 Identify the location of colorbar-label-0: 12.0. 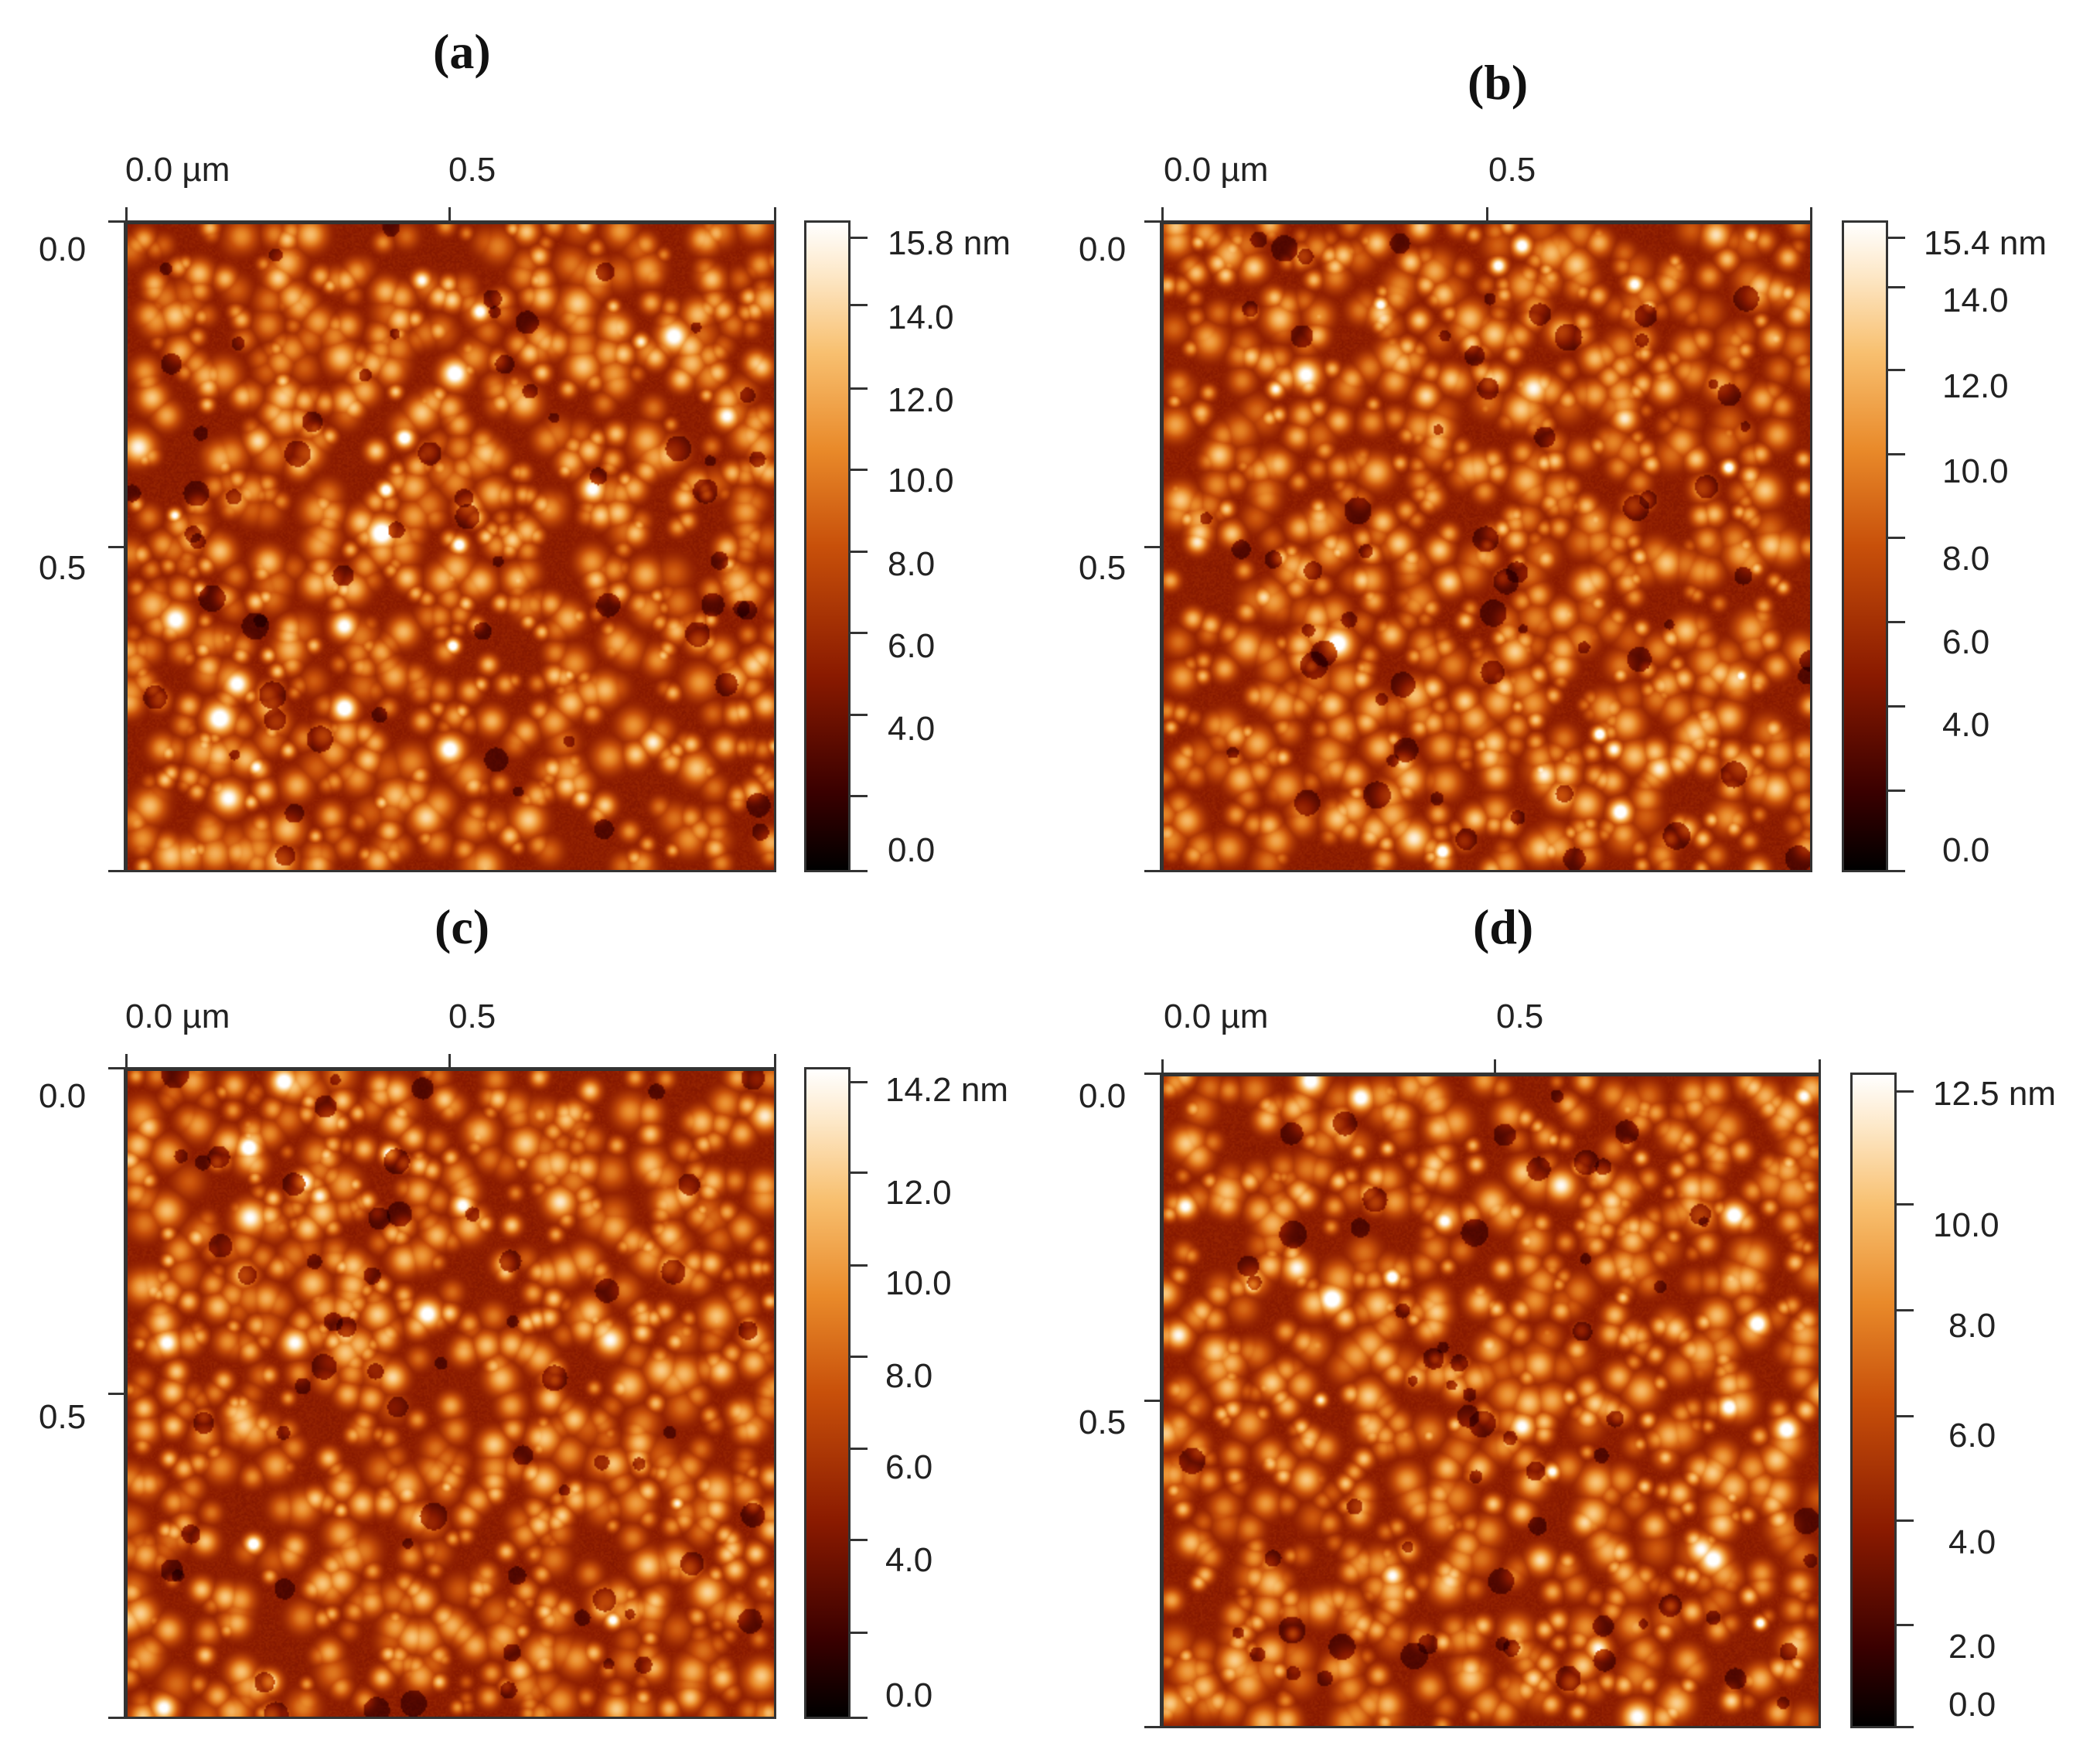
(918, 1193).